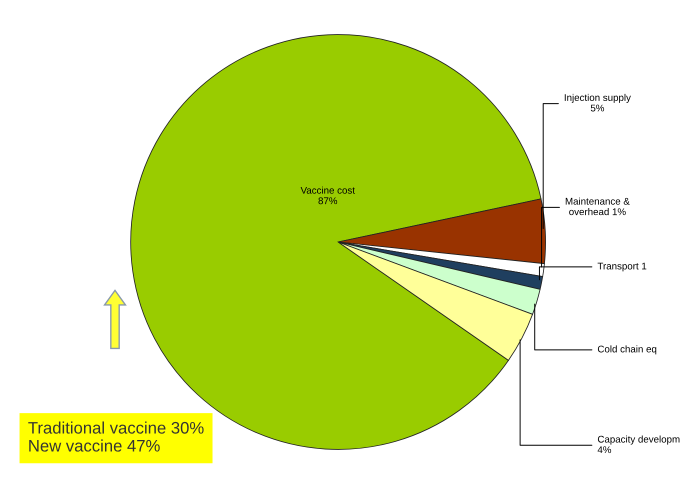 The image size is (697, 484). What do you see at coordinates (597, 103) in the screenshot?
I see `slice-label: Injection supply 5%` at bounding box center [597, 103].